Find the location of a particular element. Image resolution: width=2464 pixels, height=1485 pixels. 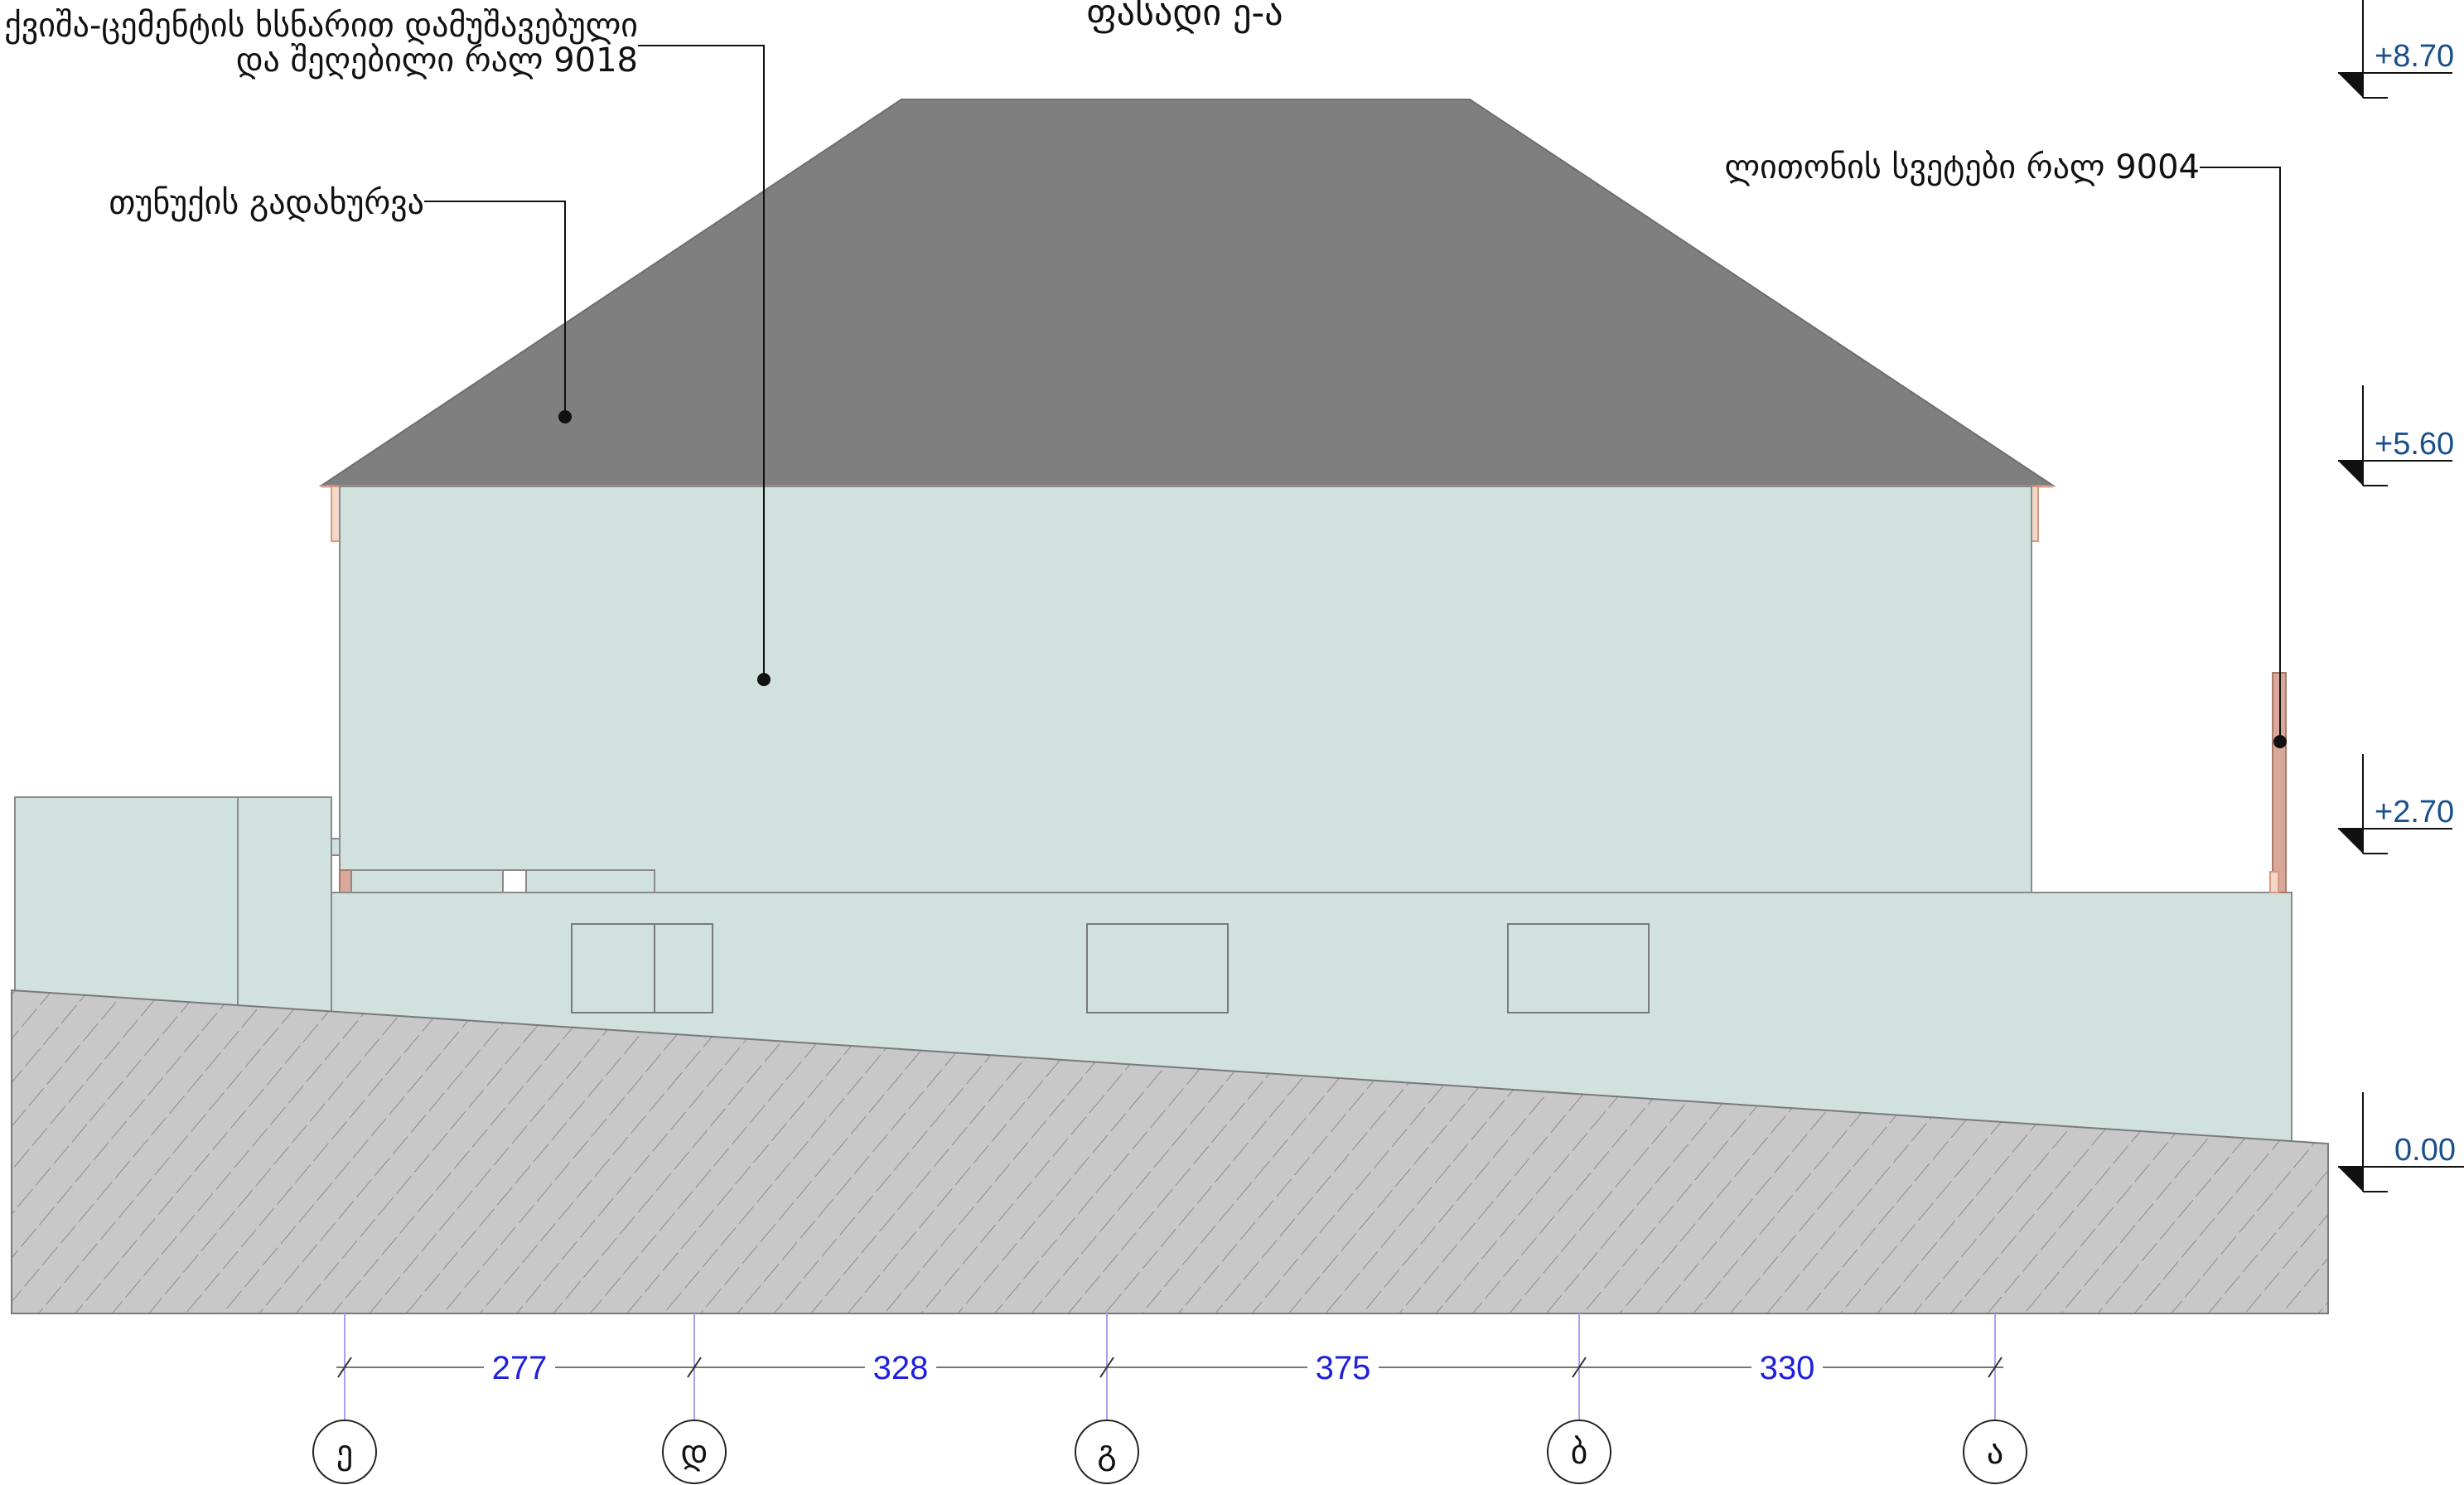

roof-callout: თუნუქის გადახურვა is located at coordinates (266, 203).